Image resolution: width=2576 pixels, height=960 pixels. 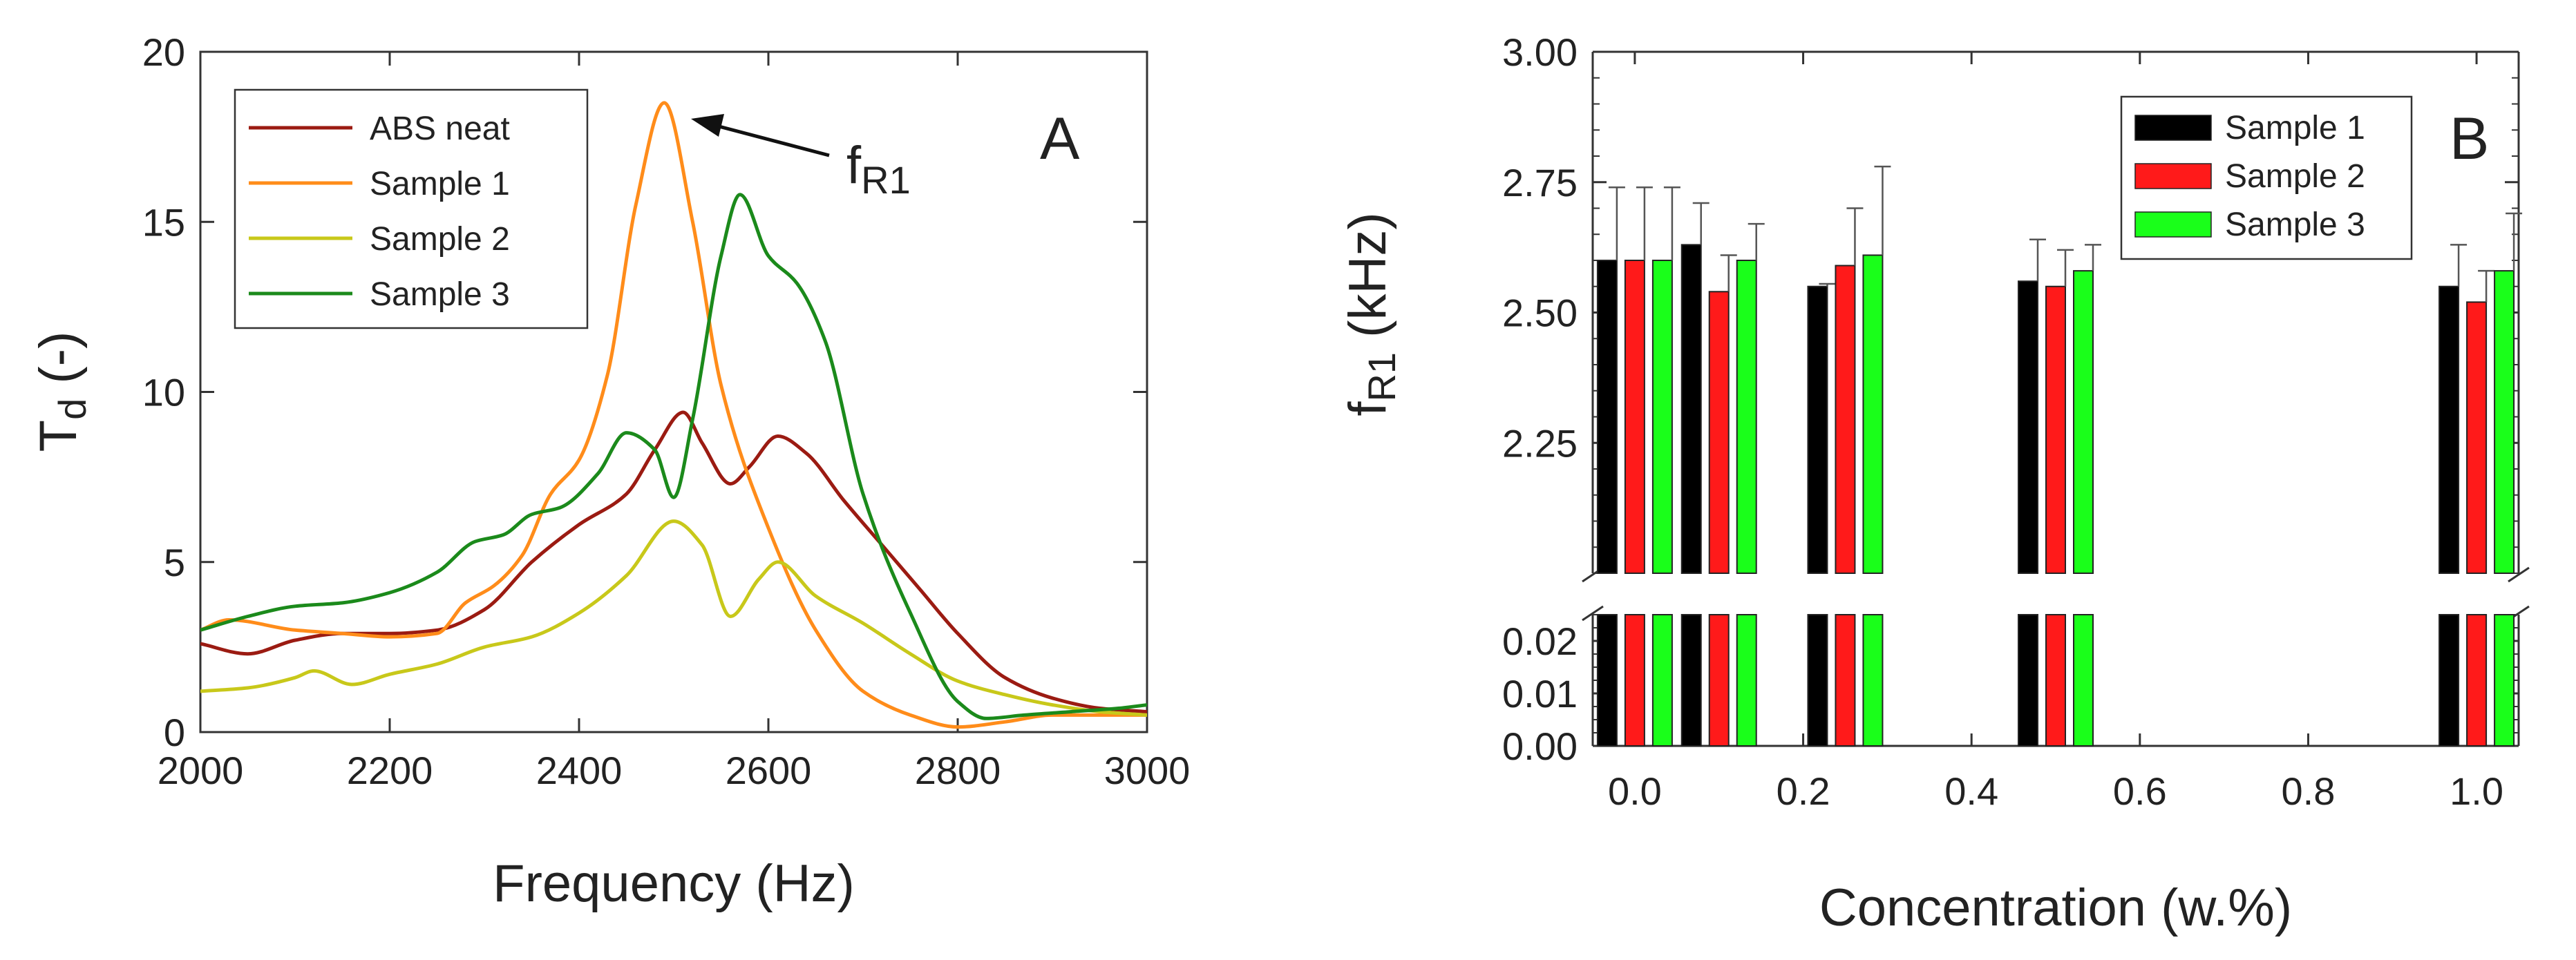 I want to click on chart-b-y-axis-label-suffix: (kHz), so click(x=1367, y=282).